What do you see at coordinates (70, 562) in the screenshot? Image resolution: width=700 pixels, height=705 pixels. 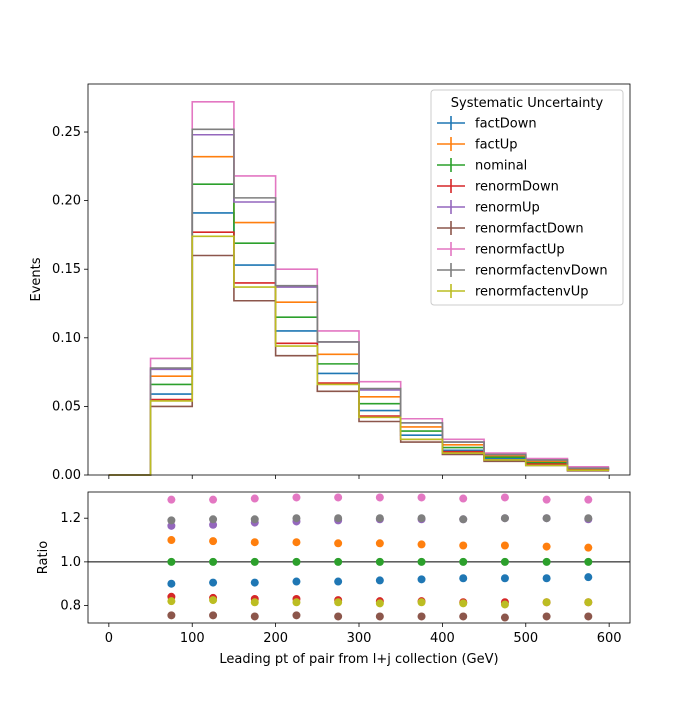 I see `lower-y-tick-label: 1.0` at bounding box center [70, 562].